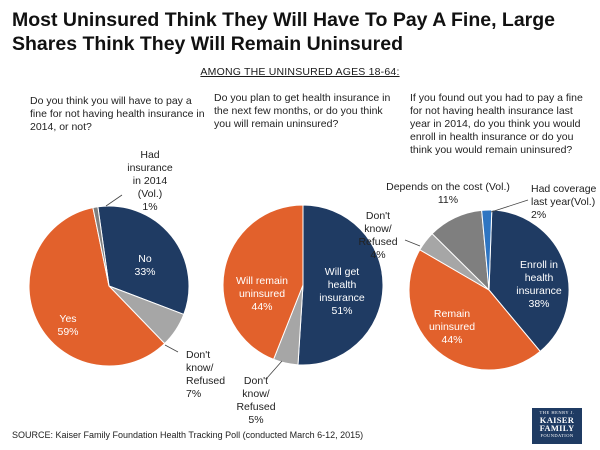 The image size is (600, 450). I want to click on logo-line-2b: FAMILY, so click(557, 428).